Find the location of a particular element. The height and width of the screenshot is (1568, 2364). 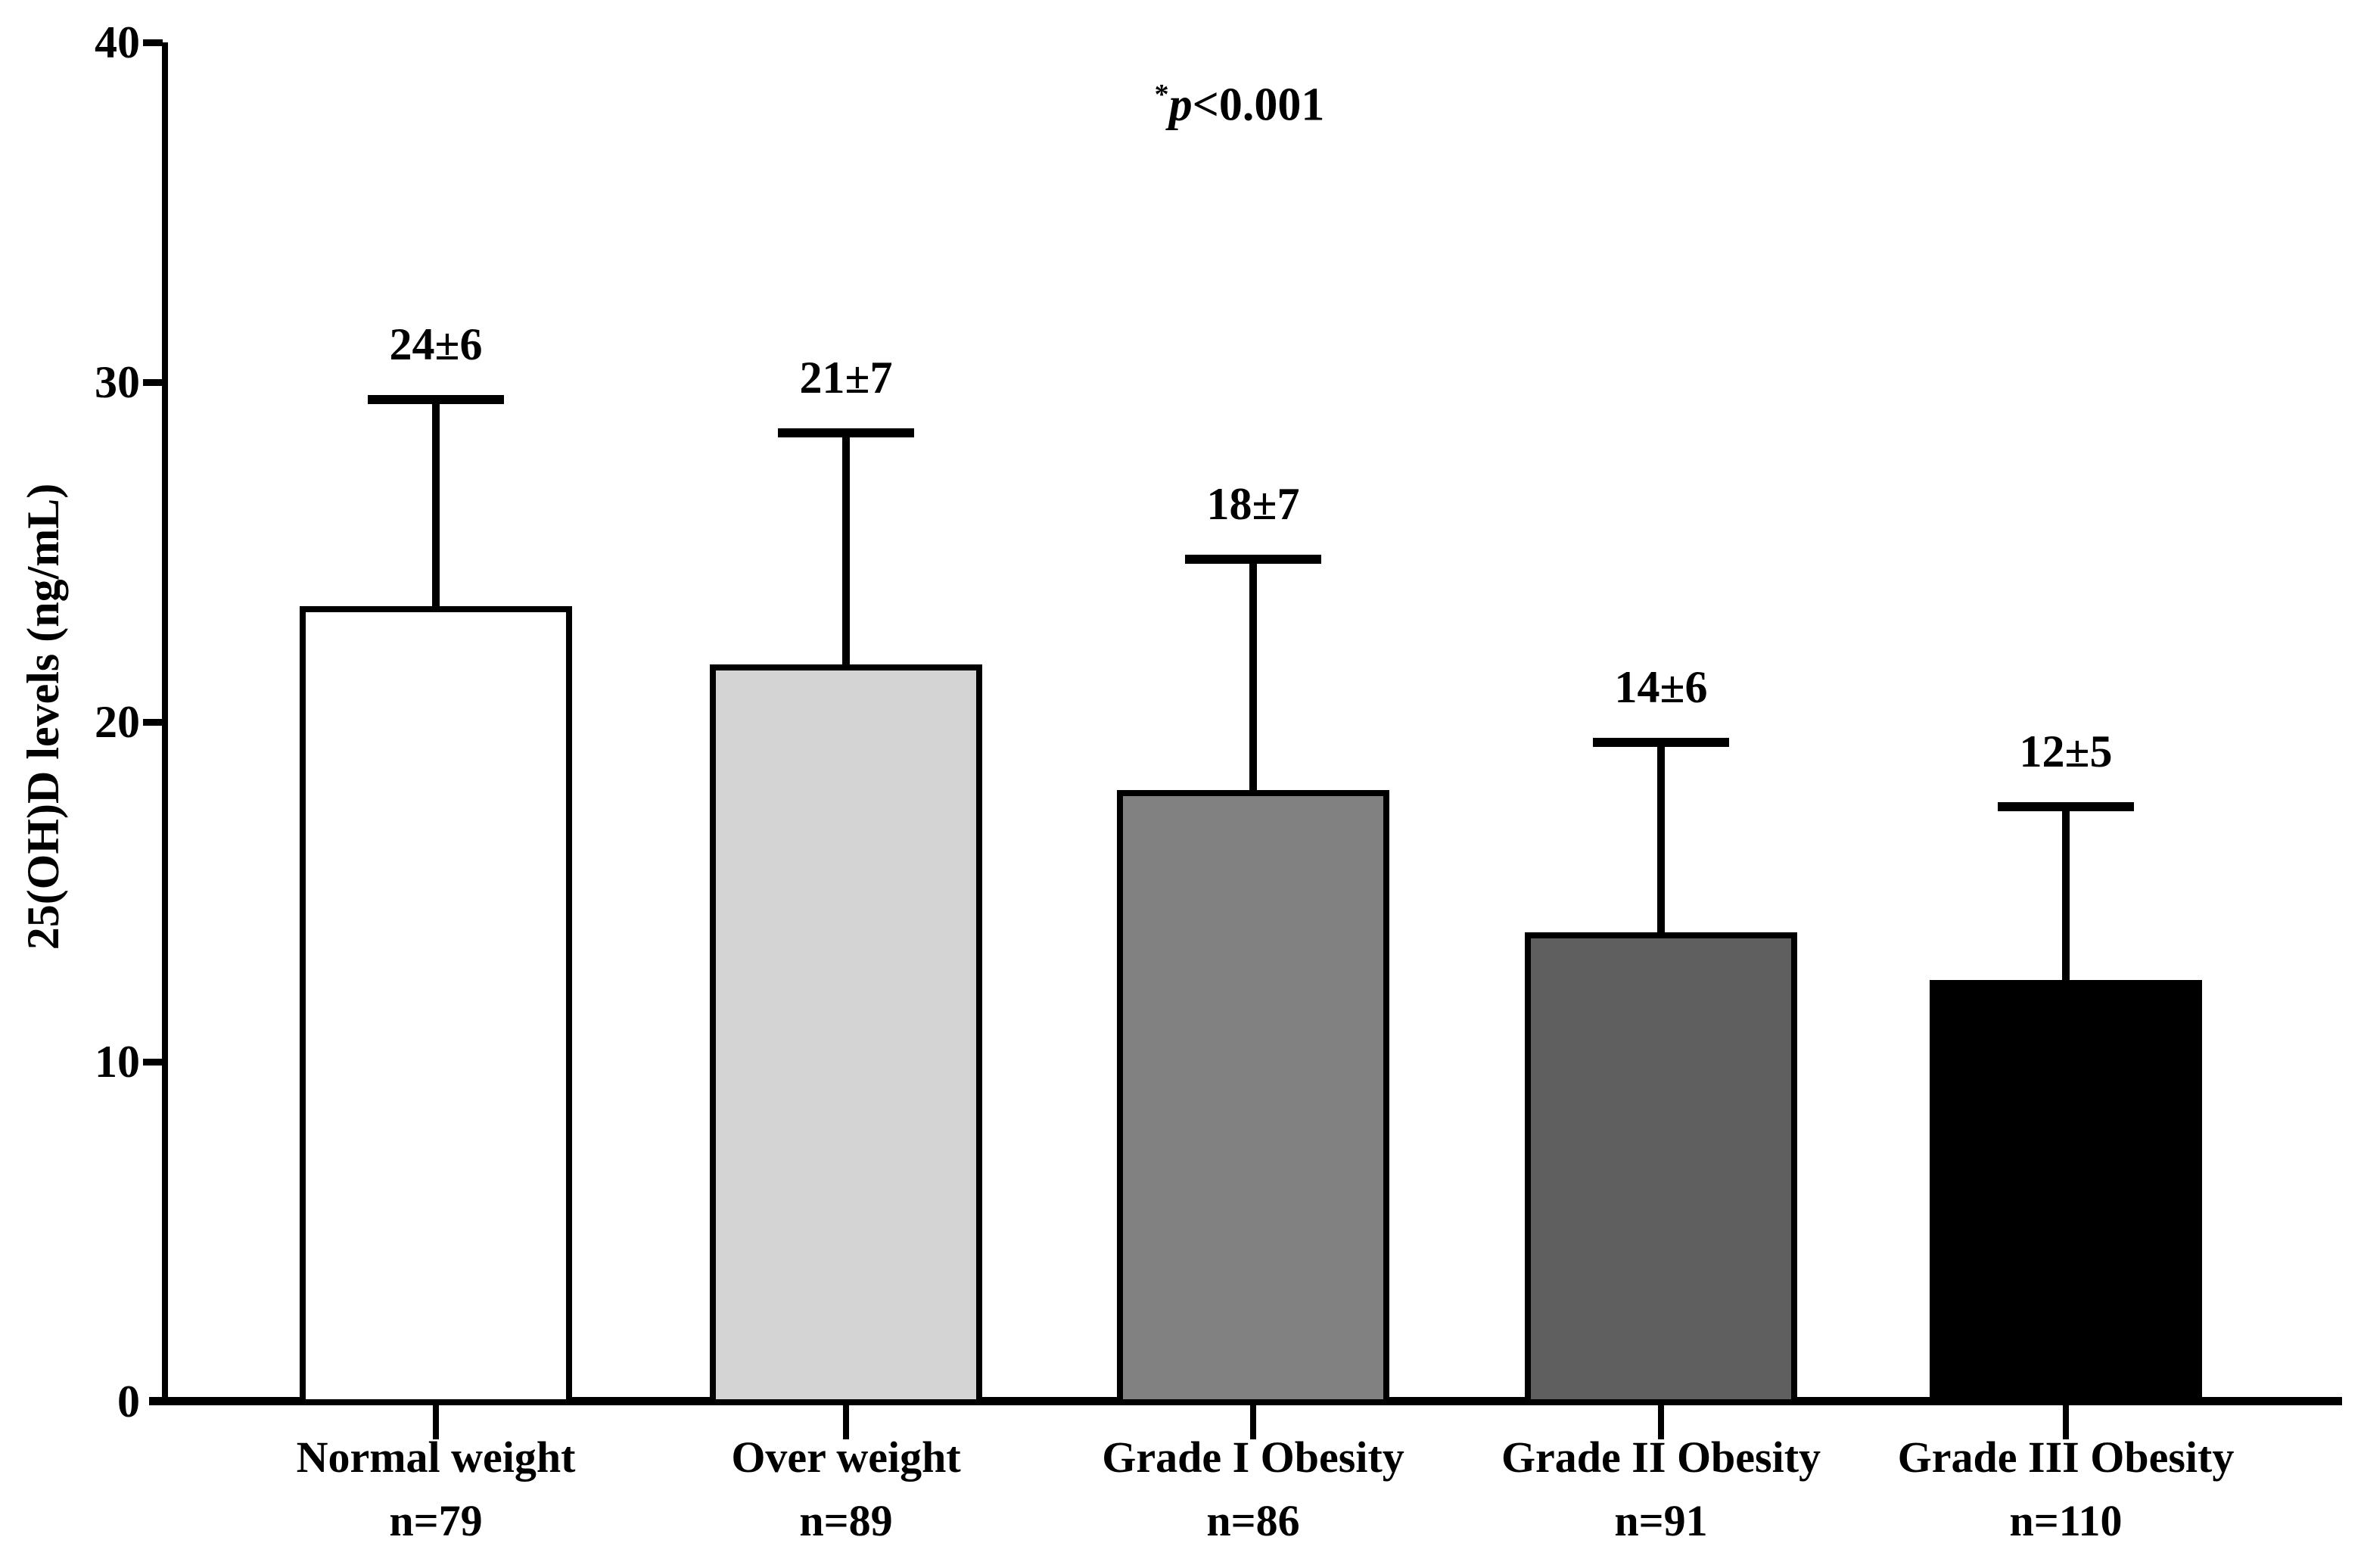

p-value-annotation: *p<0.001 is located at coordinates (1239, 100).